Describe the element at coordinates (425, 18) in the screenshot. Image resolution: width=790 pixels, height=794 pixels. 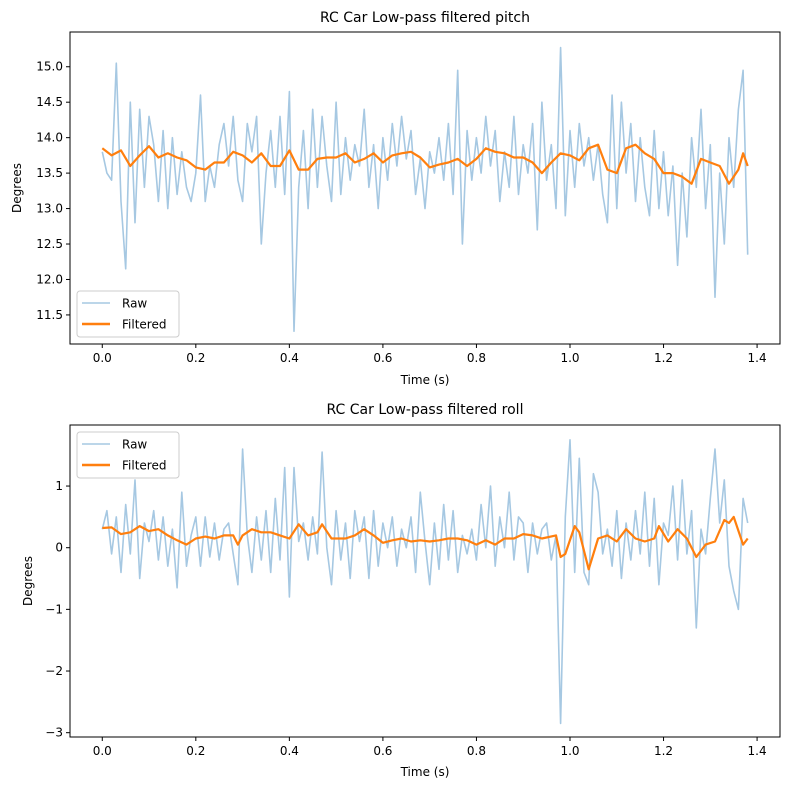
I see `chart-title: RC Car Low-pass filtered pitch` at that location.